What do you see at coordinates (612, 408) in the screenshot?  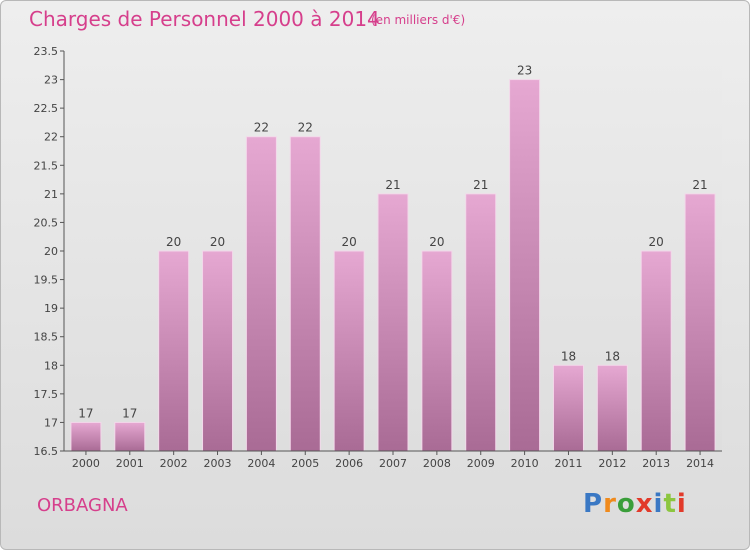 I see `bar-2012` at bounding box center [612, 408].